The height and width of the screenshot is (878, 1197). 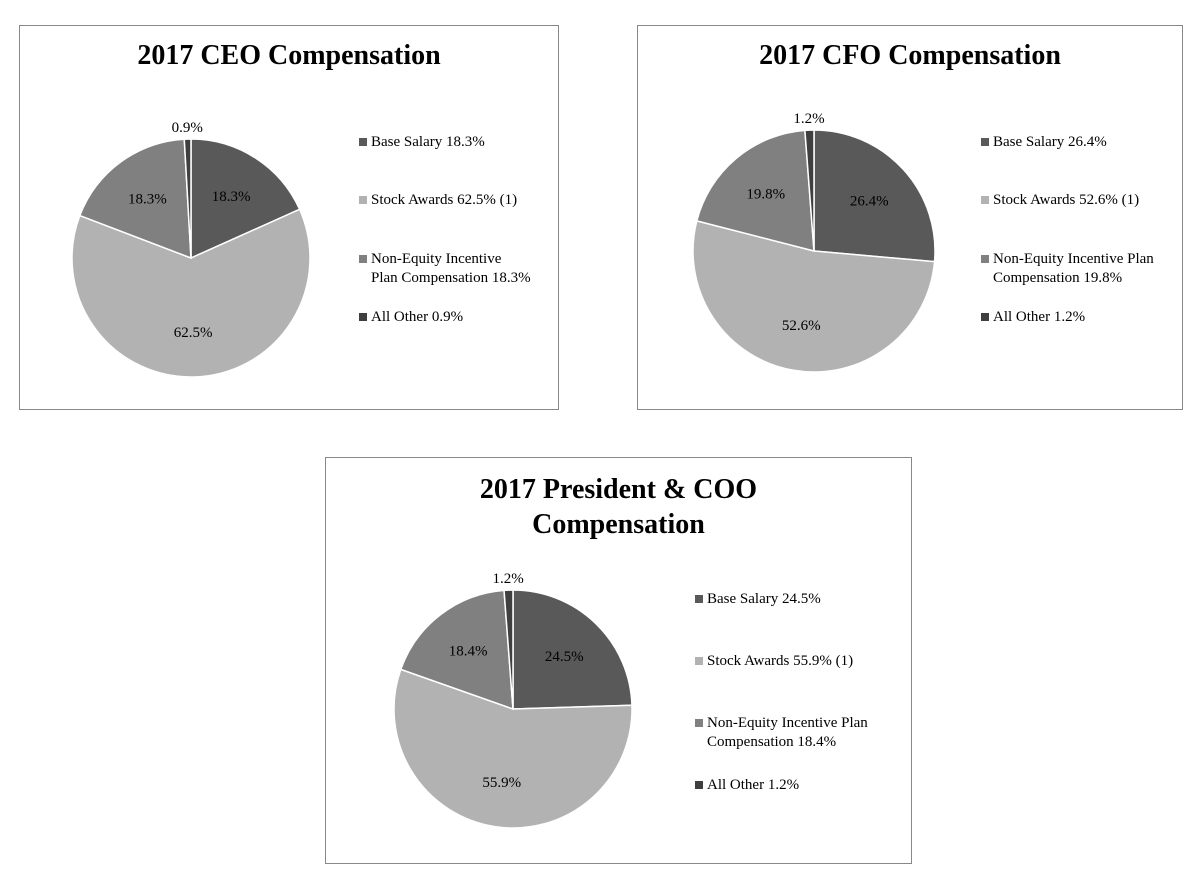 What do you see at coordinates (869, 201) in the screenshot?
I see `data-label-base-salary: 26.4%` at bounding box center [869, 201].